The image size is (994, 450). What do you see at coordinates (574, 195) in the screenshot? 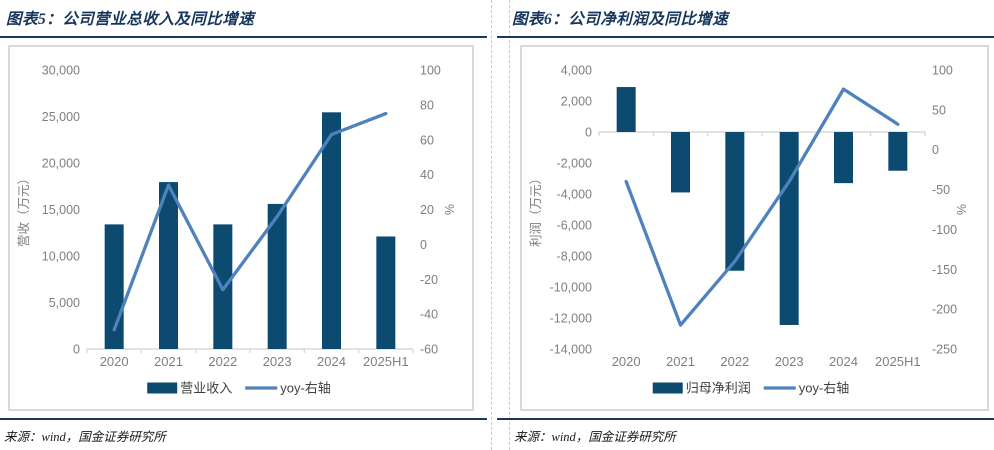
I see `svg-text: -4,000` at bounding box center [574, 195].